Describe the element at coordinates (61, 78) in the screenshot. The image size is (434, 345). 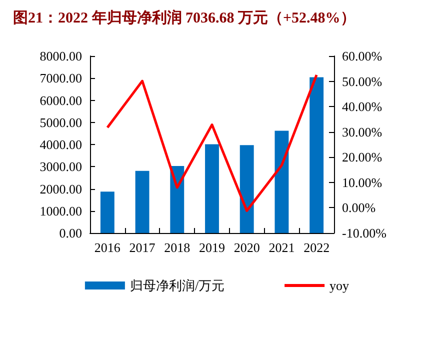
I see `y-tick-label: 7000.00` at that location.